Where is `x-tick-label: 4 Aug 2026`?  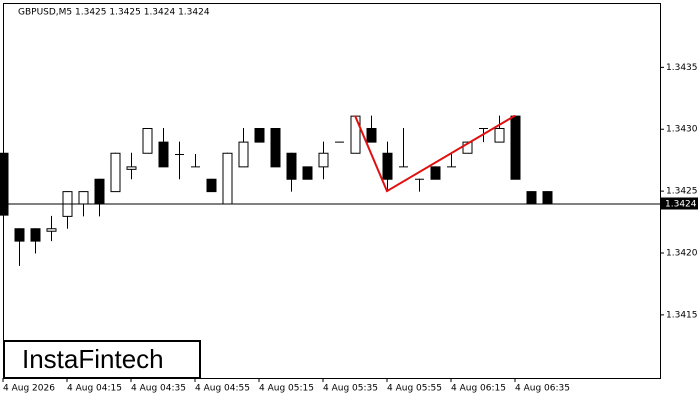 x-tick-label: 4 Aug 2026 is located at coordinates (29, 389).